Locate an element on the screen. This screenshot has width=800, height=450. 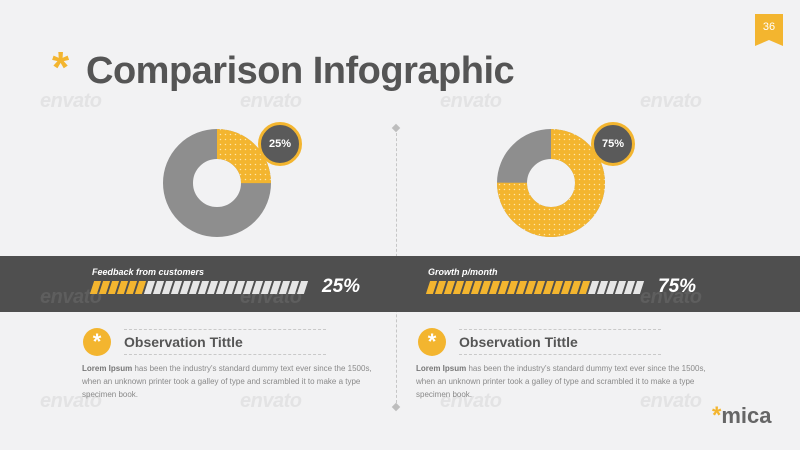
right-donut-value-slice is located at coordinates (551, 183).